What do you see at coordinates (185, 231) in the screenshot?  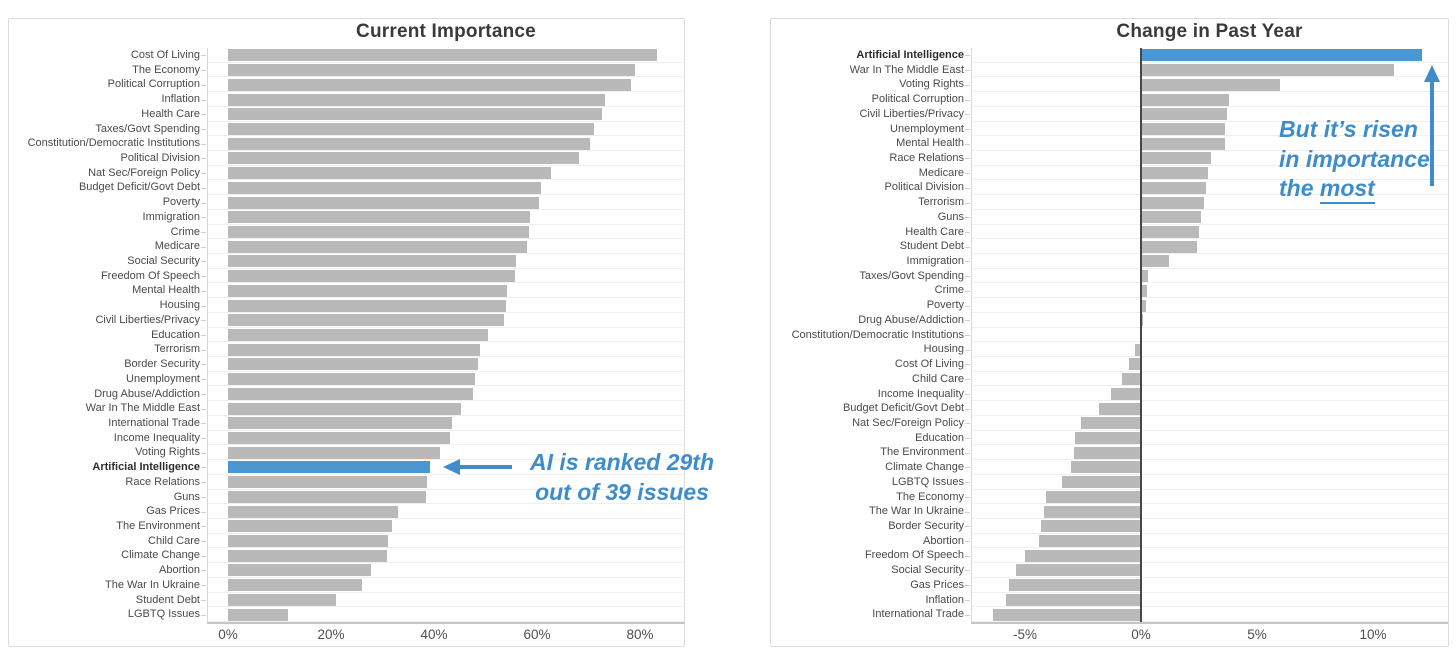 I see `y-axis-label: Crime` at bounding box center [185, 231].